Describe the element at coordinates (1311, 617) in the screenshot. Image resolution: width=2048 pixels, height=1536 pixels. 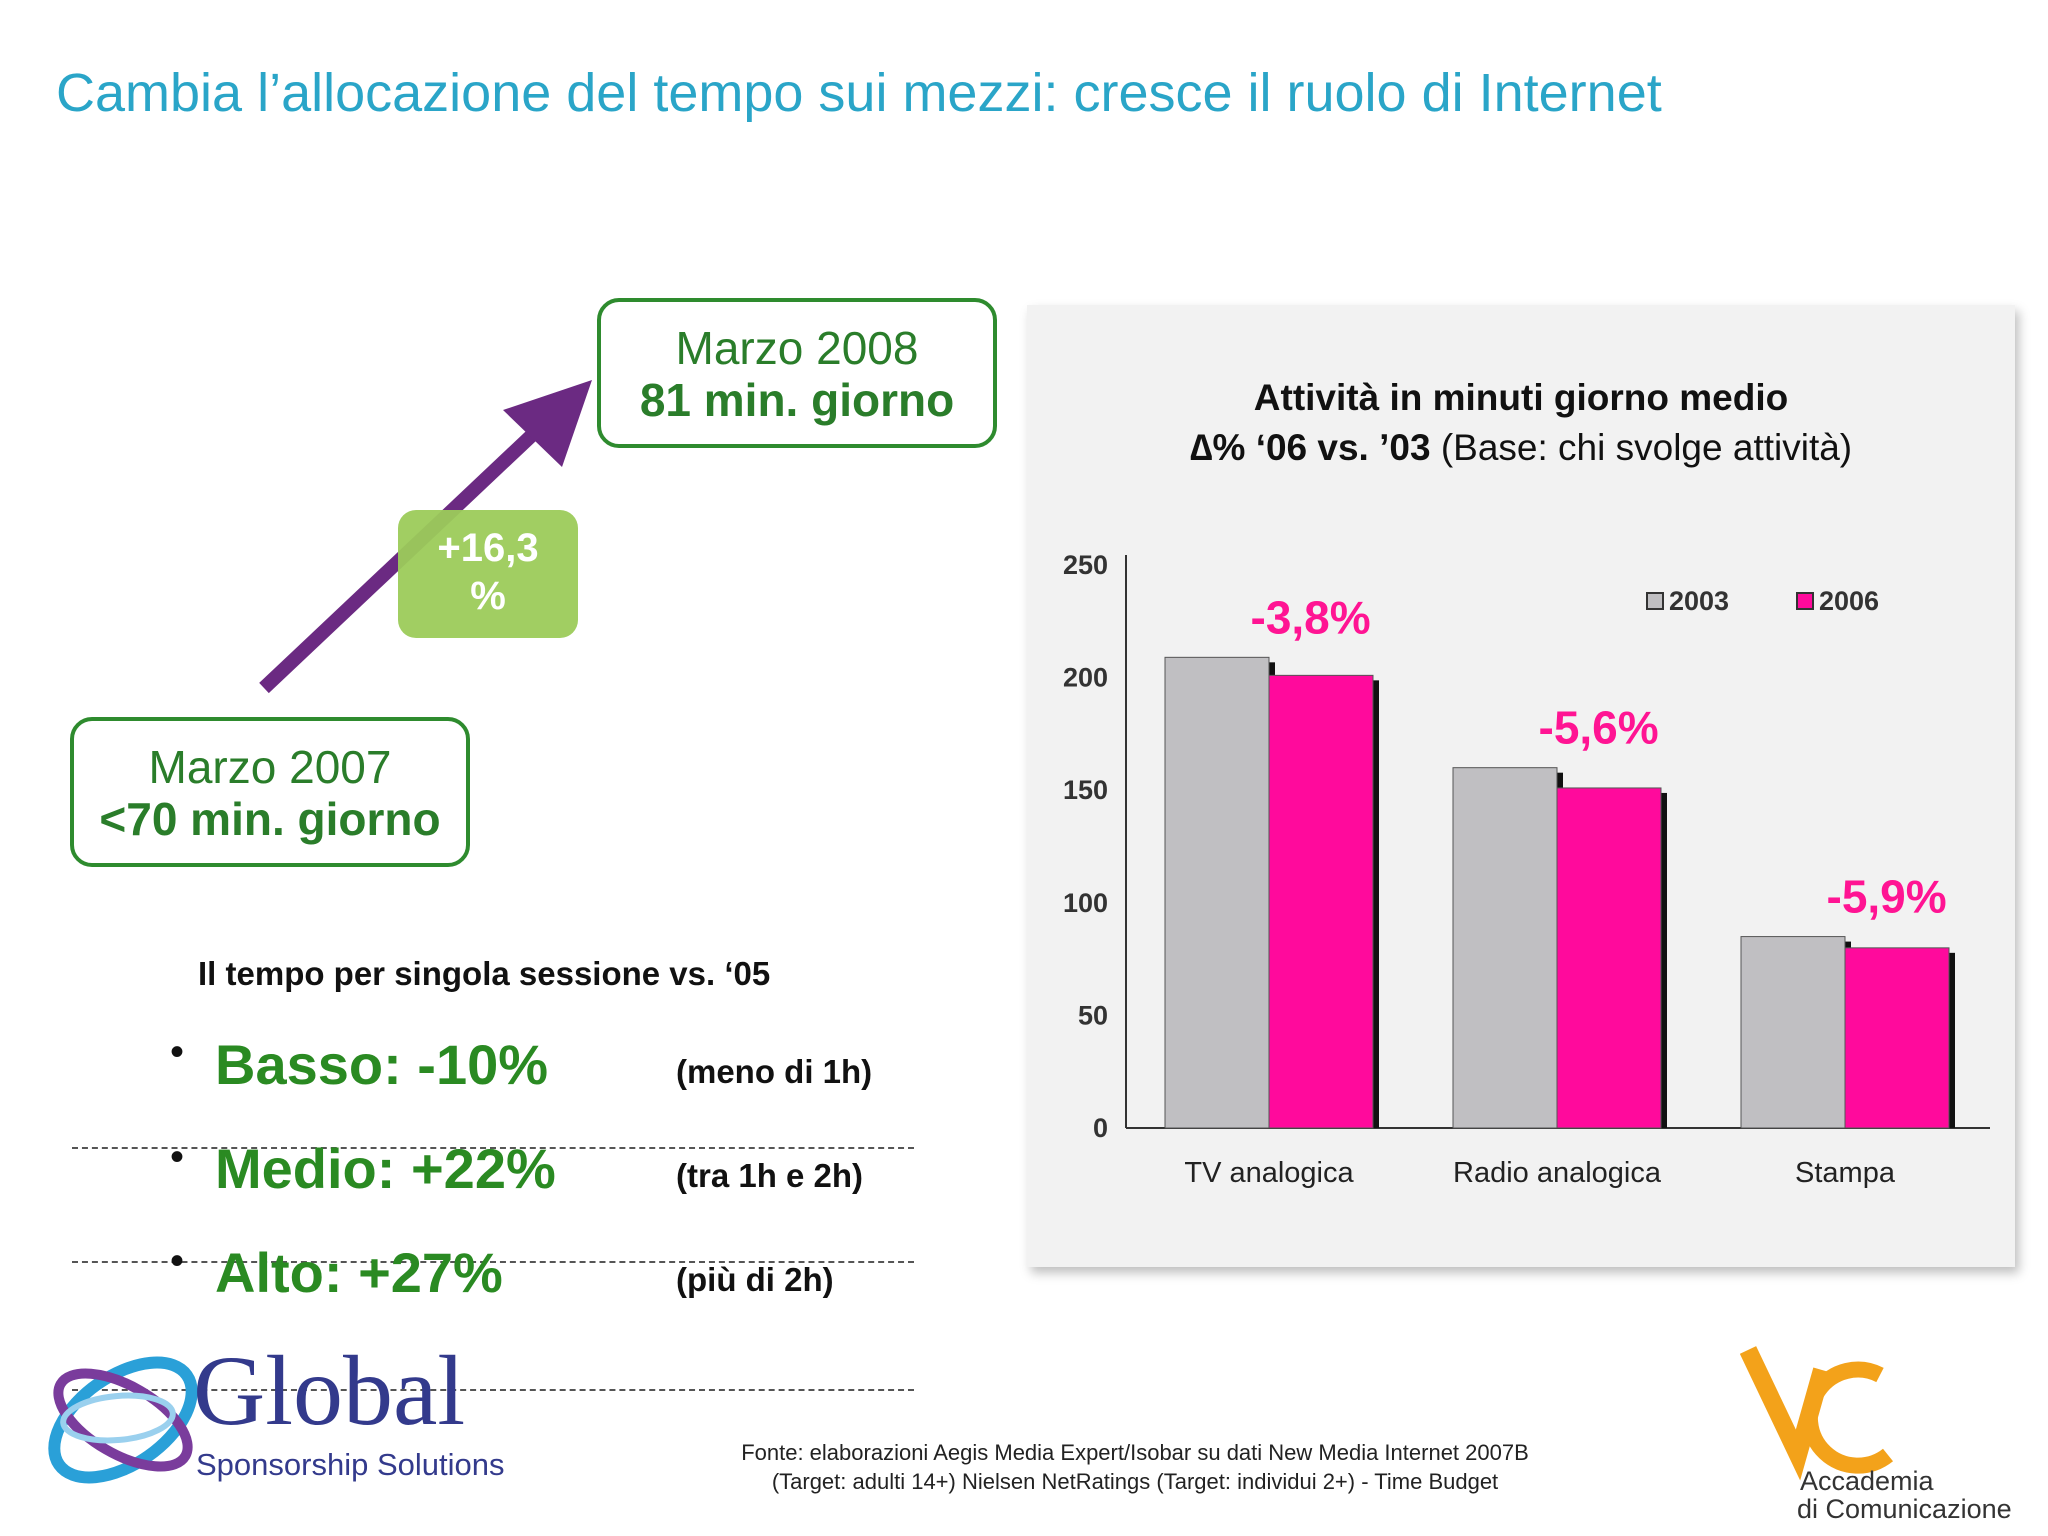
I see `change-annotation: -3,8%` at that location.